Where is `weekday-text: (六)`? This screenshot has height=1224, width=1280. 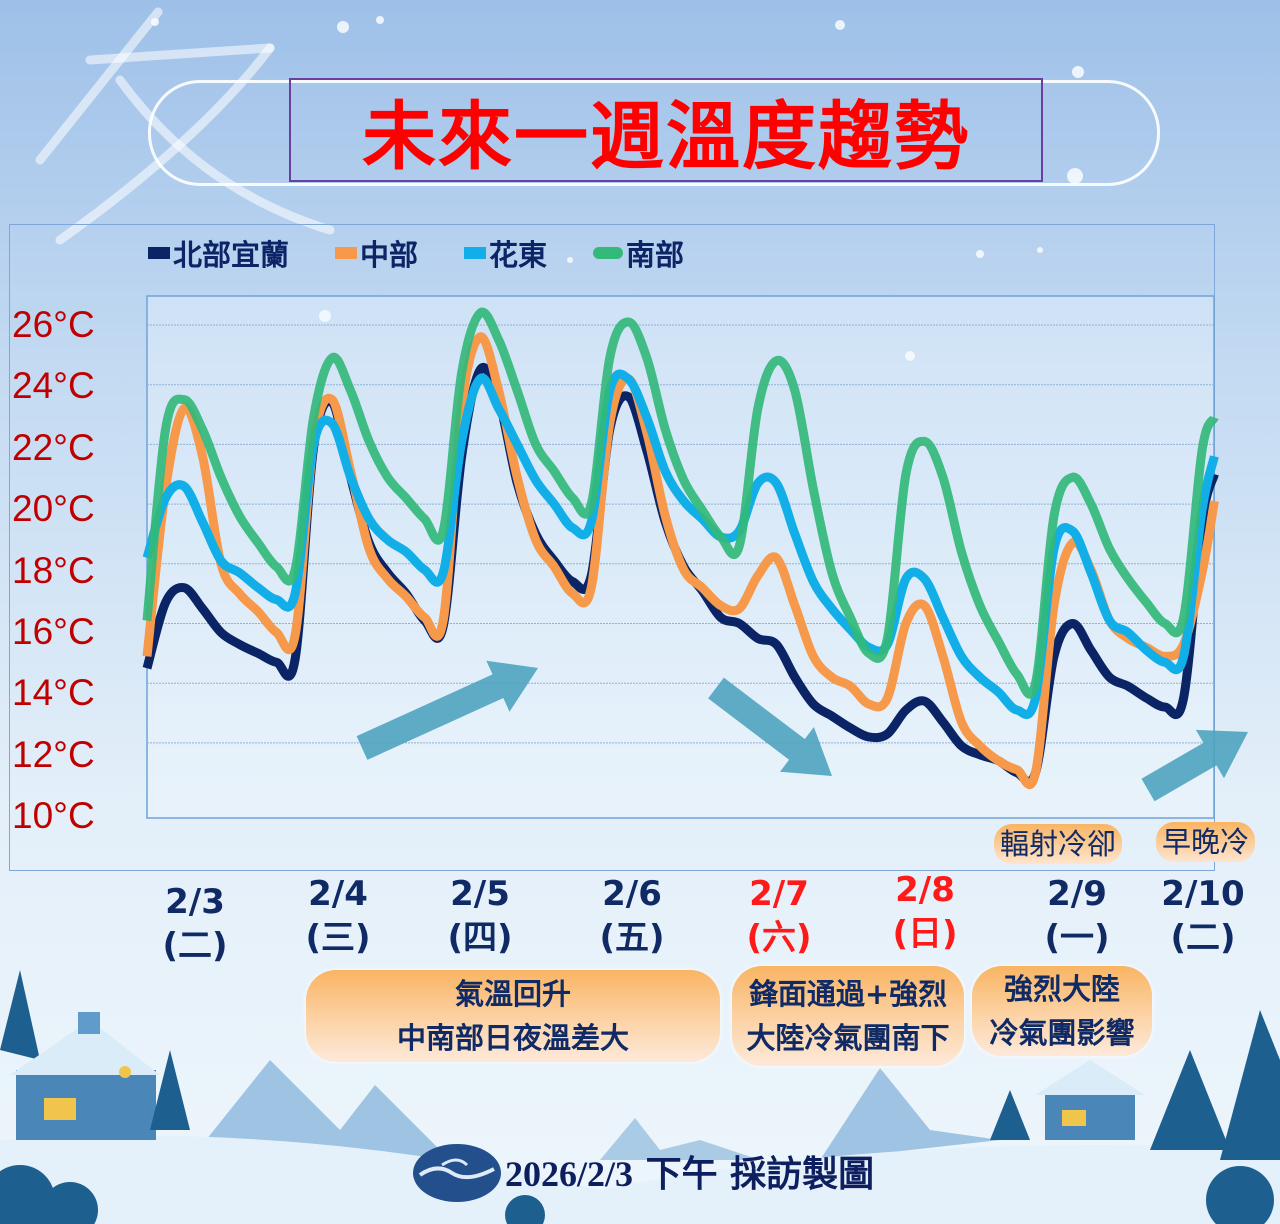
weekday-text: (六) is located at coordinates (779, 938).